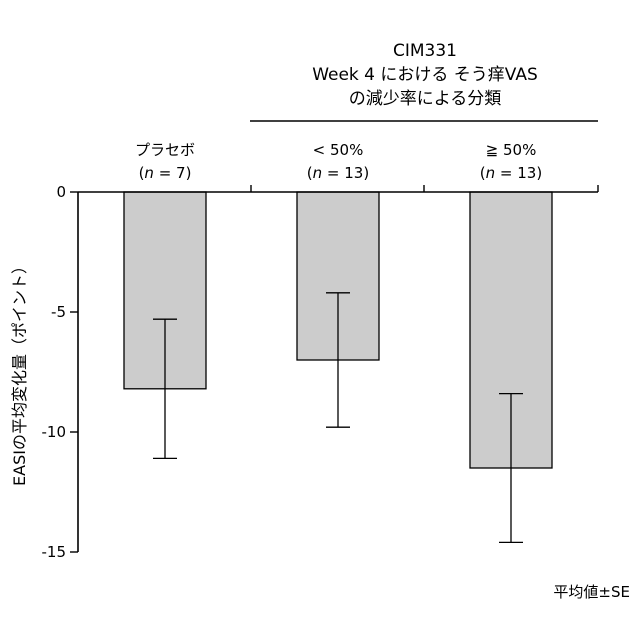 This screenshot has width=640, height=640. I want to click on chart-title: CIM331 Week 4 における そう痒VAS の減少率による分類, so click(425, 75).